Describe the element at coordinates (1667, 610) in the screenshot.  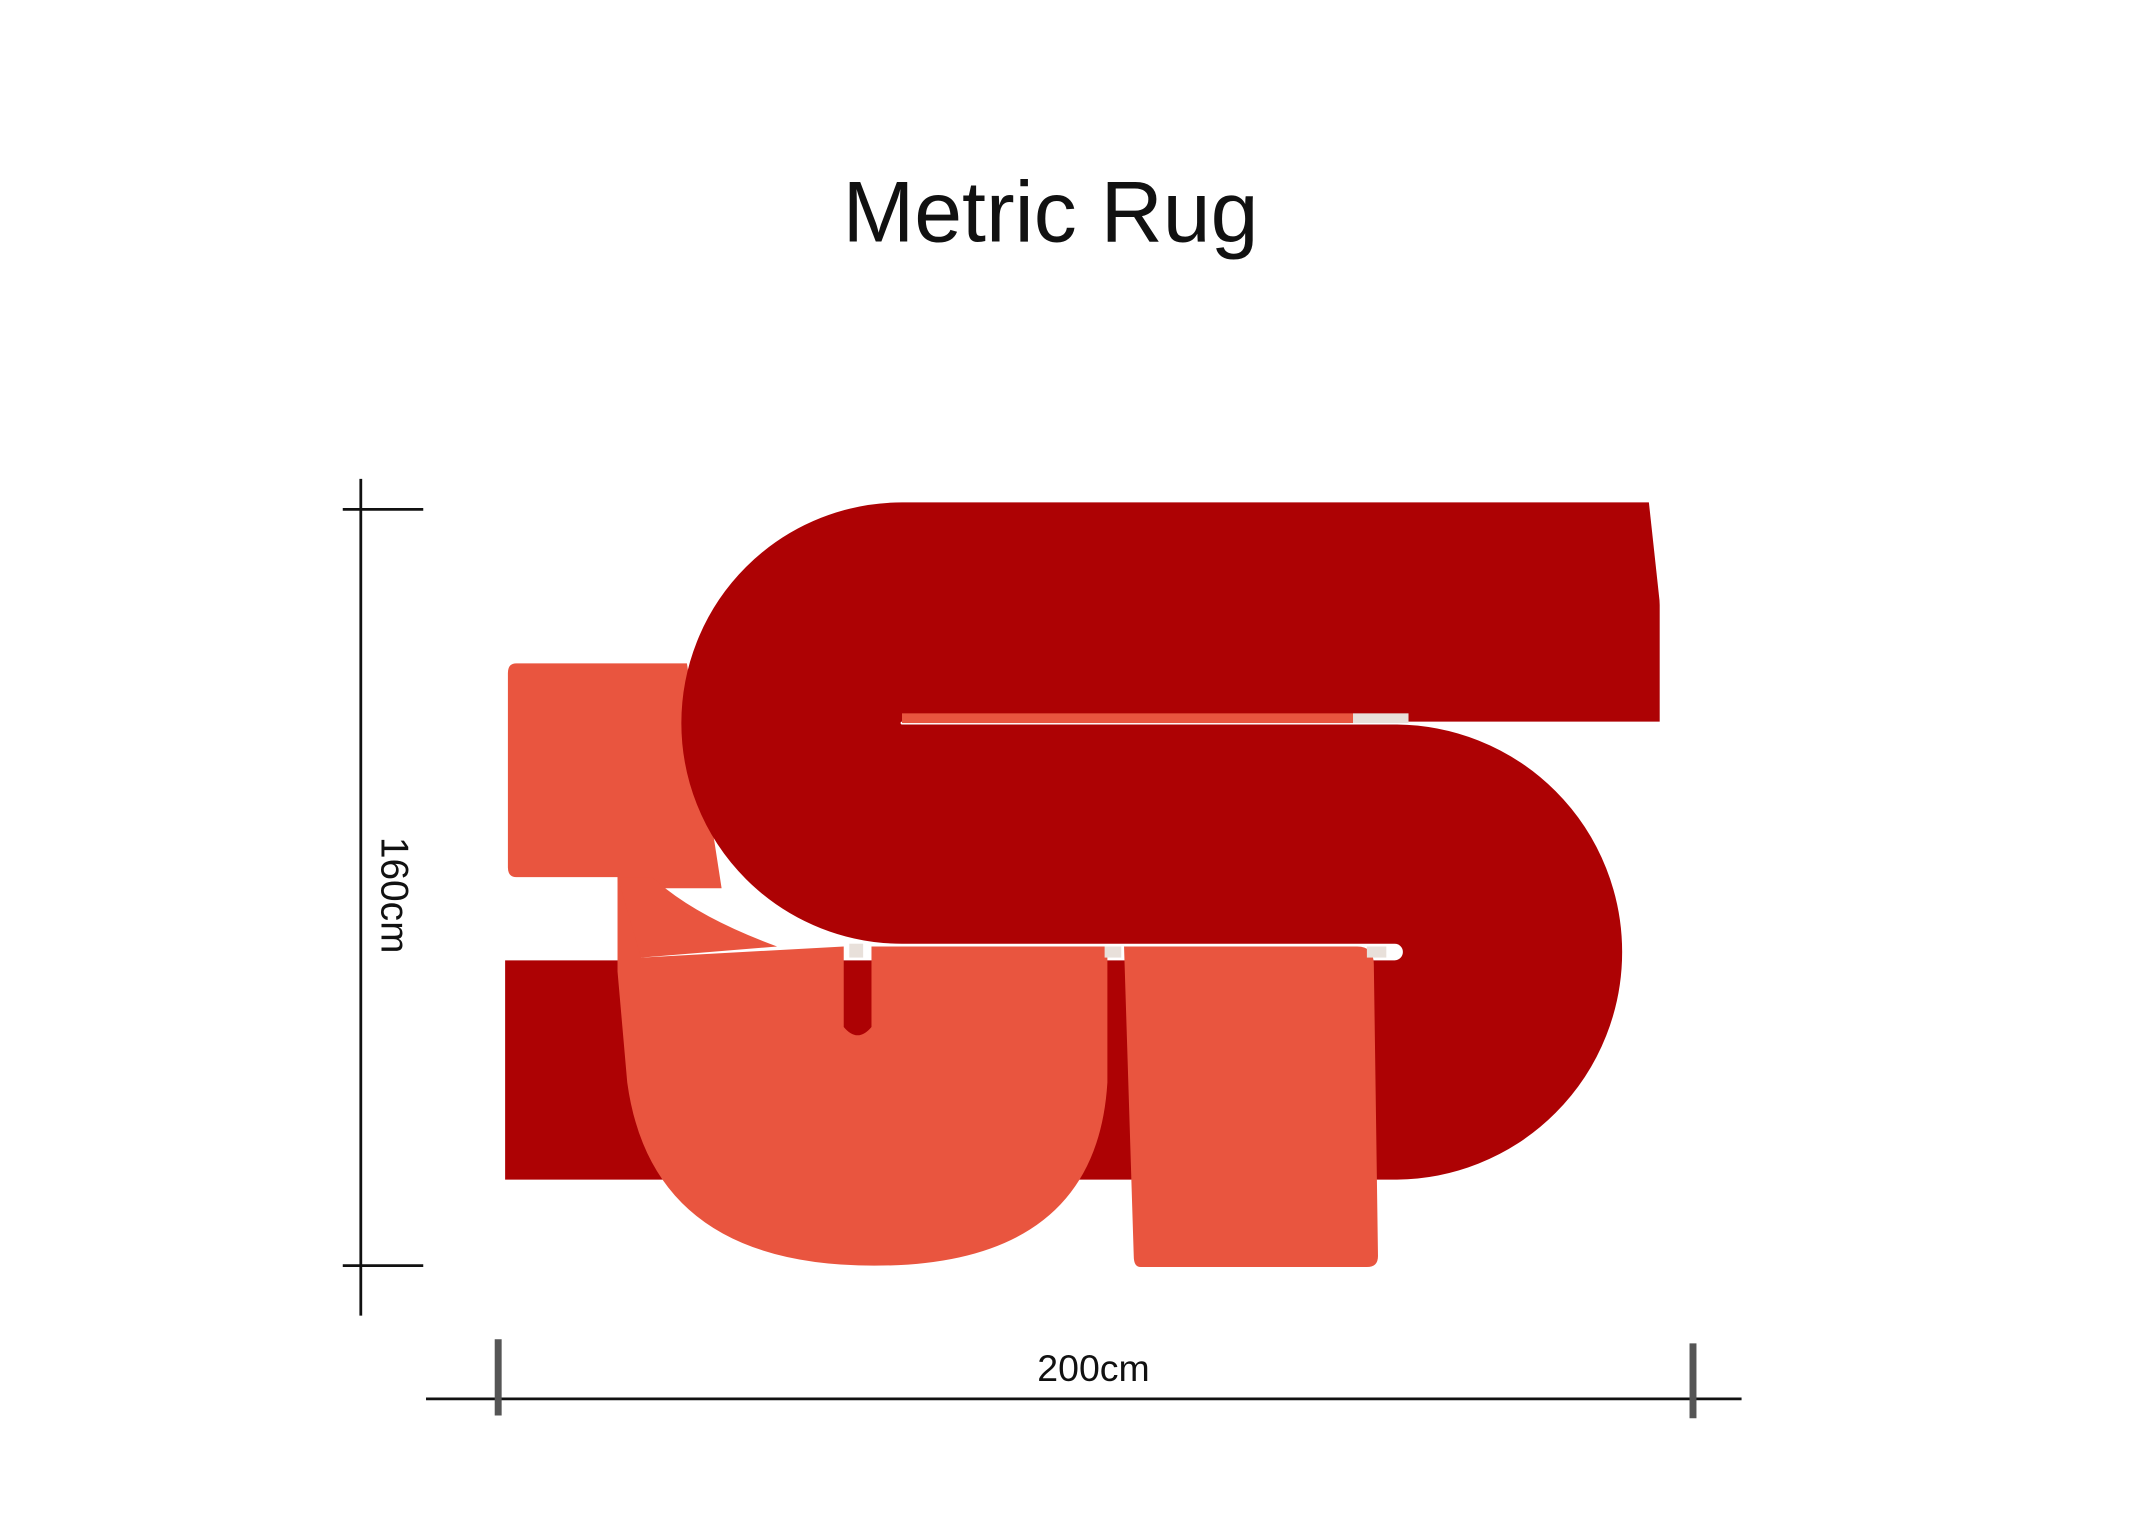
I see `rug-band-end` at that location.